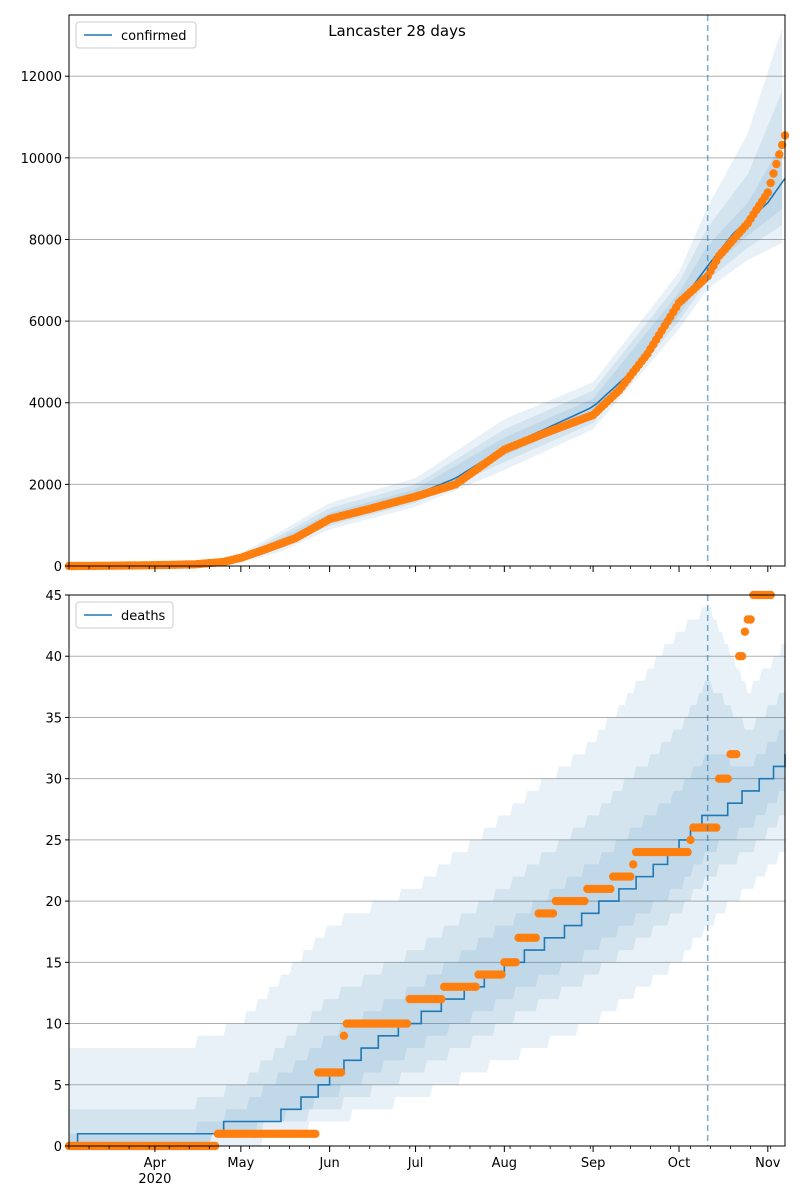 Image resolution: width=800 pixels, height=1200 pixels. What do you see at coordinates (53, 963) in the screenshot?
I see `y-tick-label: 15` at bounding box center [53, 963].